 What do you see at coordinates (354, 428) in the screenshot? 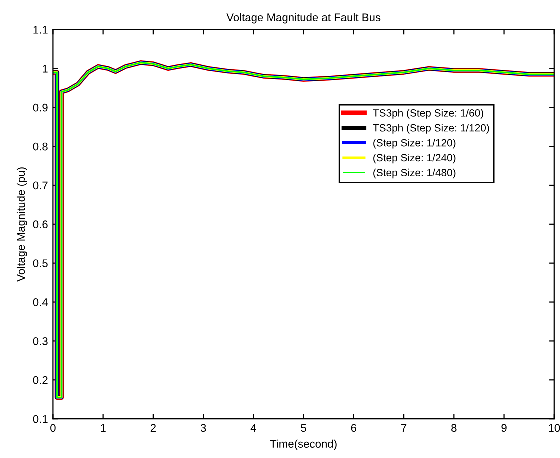
I see `x-tick-label: 6` at bounding box center [354, 428].